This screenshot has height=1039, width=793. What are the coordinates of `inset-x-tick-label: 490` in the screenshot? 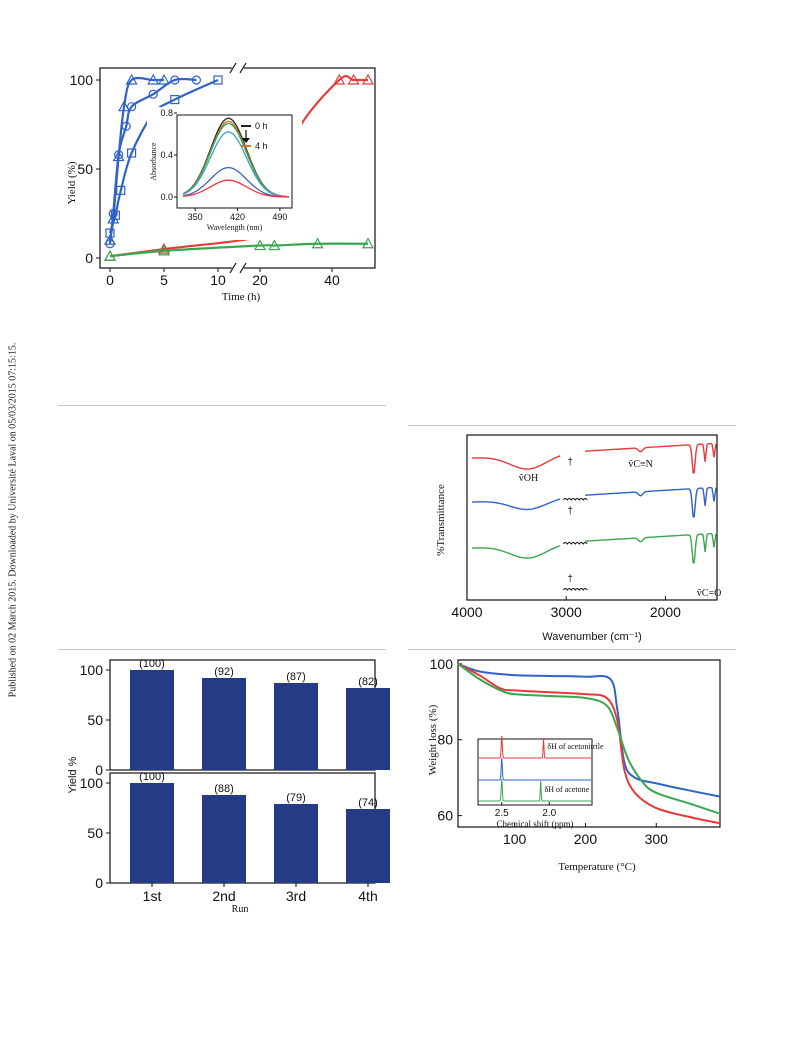 It's located at (279, 217).